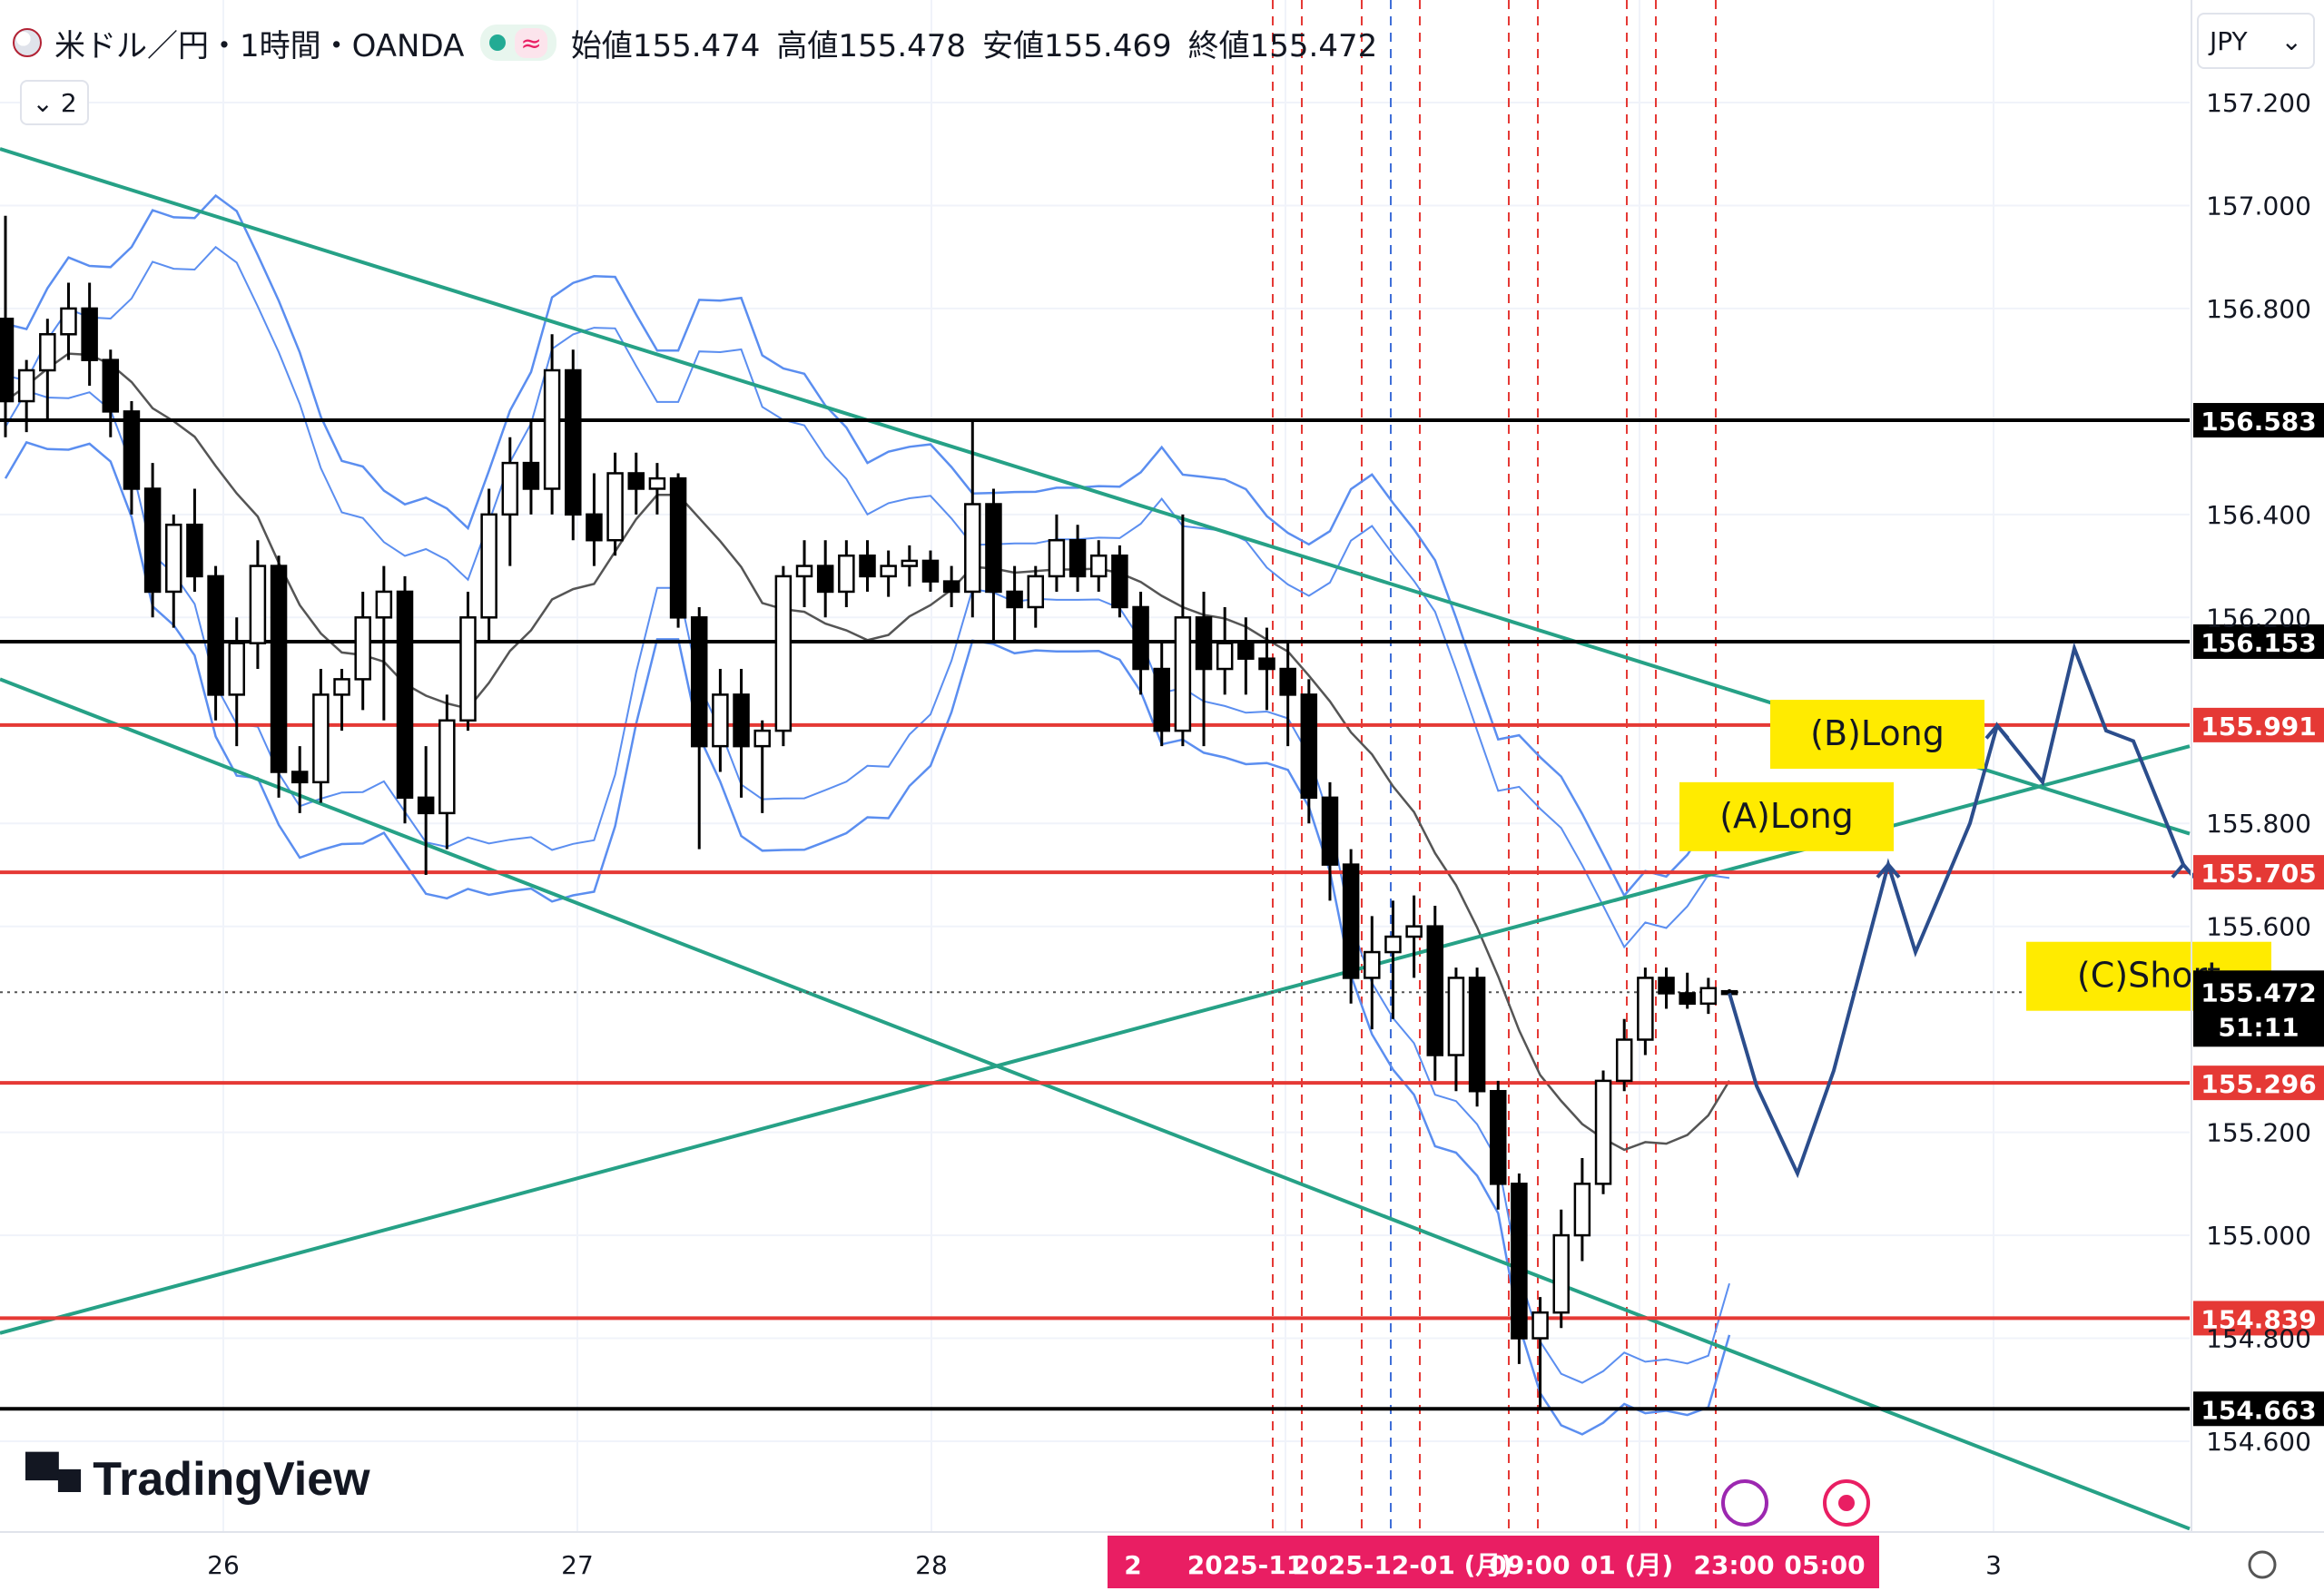  What do you see at coordinates (1246, 1565) in the screenshot?
I see `time-badge-label: 2025-11` at bounding box center [1246, 1565].